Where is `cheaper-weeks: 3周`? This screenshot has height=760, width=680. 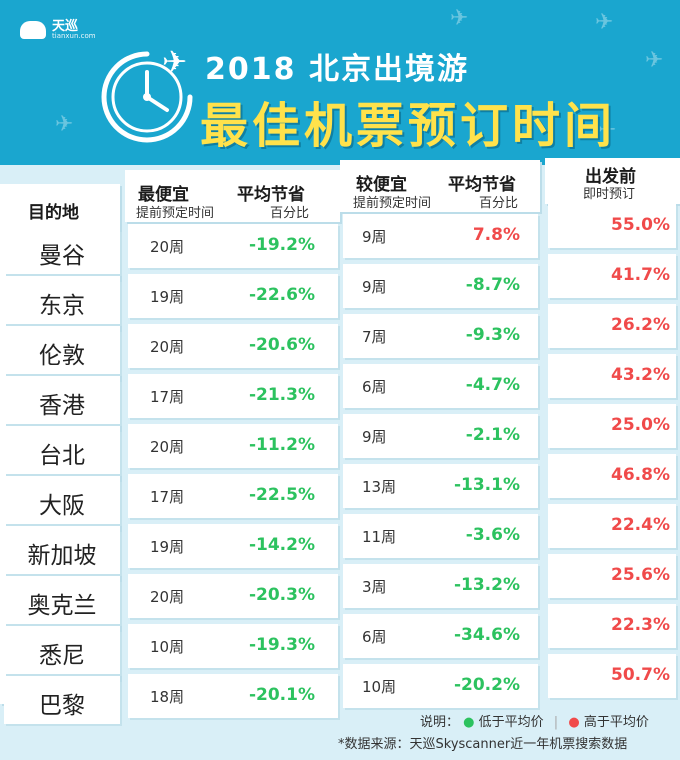 cheaper-weeks: 3周 is located at coordinates (374, 587).